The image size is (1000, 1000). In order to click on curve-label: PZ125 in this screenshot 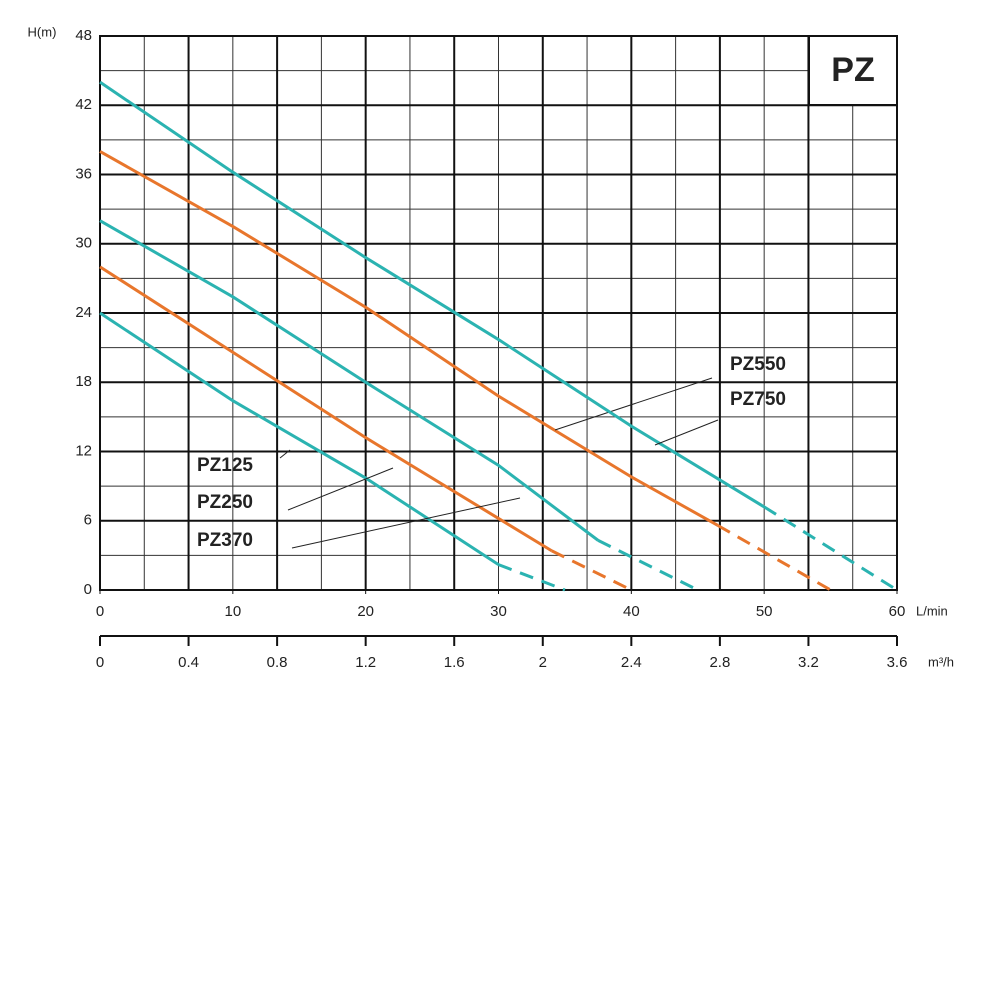, I will do `click(225, 465)`.